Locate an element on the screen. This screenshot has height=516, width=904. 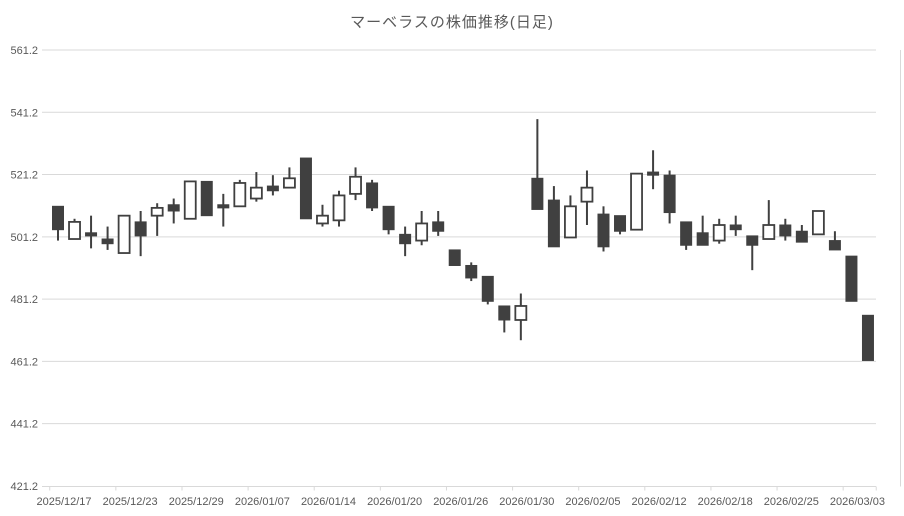
y-axis-label: 521.2 is located at coordinates (24, 176).